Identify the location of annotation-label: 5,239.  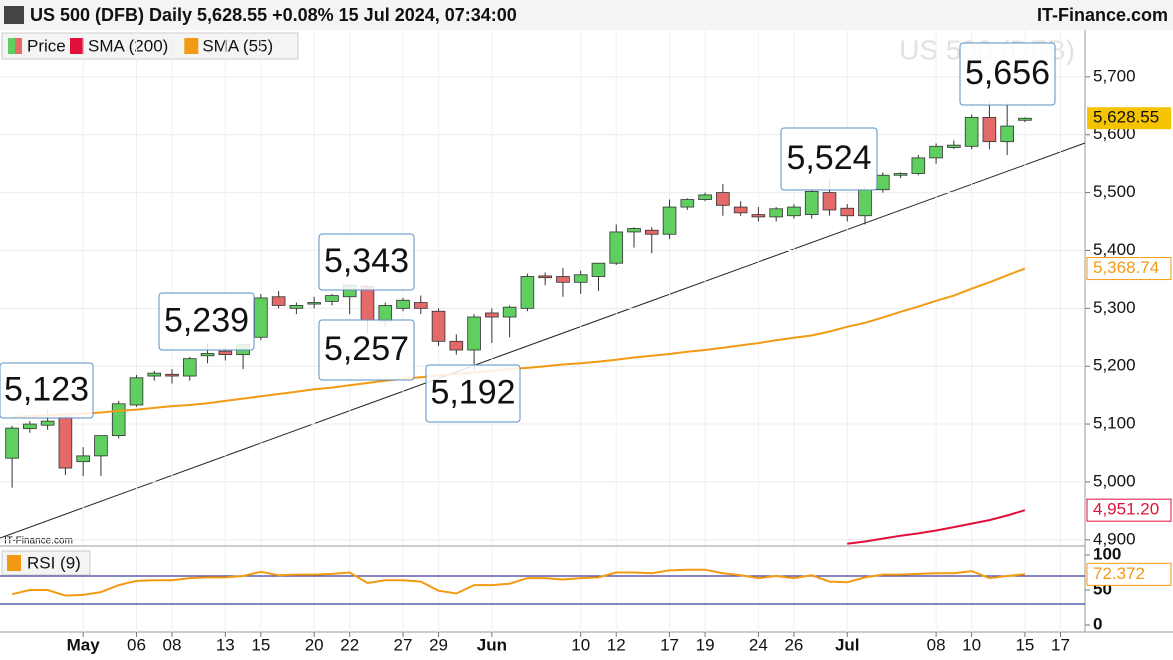
(206, 320).